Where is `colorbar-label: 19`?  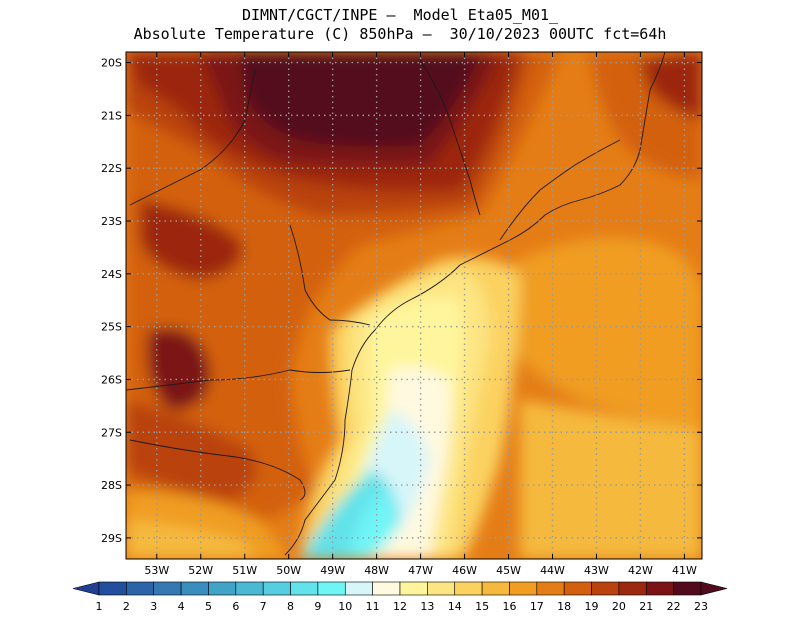 colorbar-label: 19 is located at coordinates (592, 606).